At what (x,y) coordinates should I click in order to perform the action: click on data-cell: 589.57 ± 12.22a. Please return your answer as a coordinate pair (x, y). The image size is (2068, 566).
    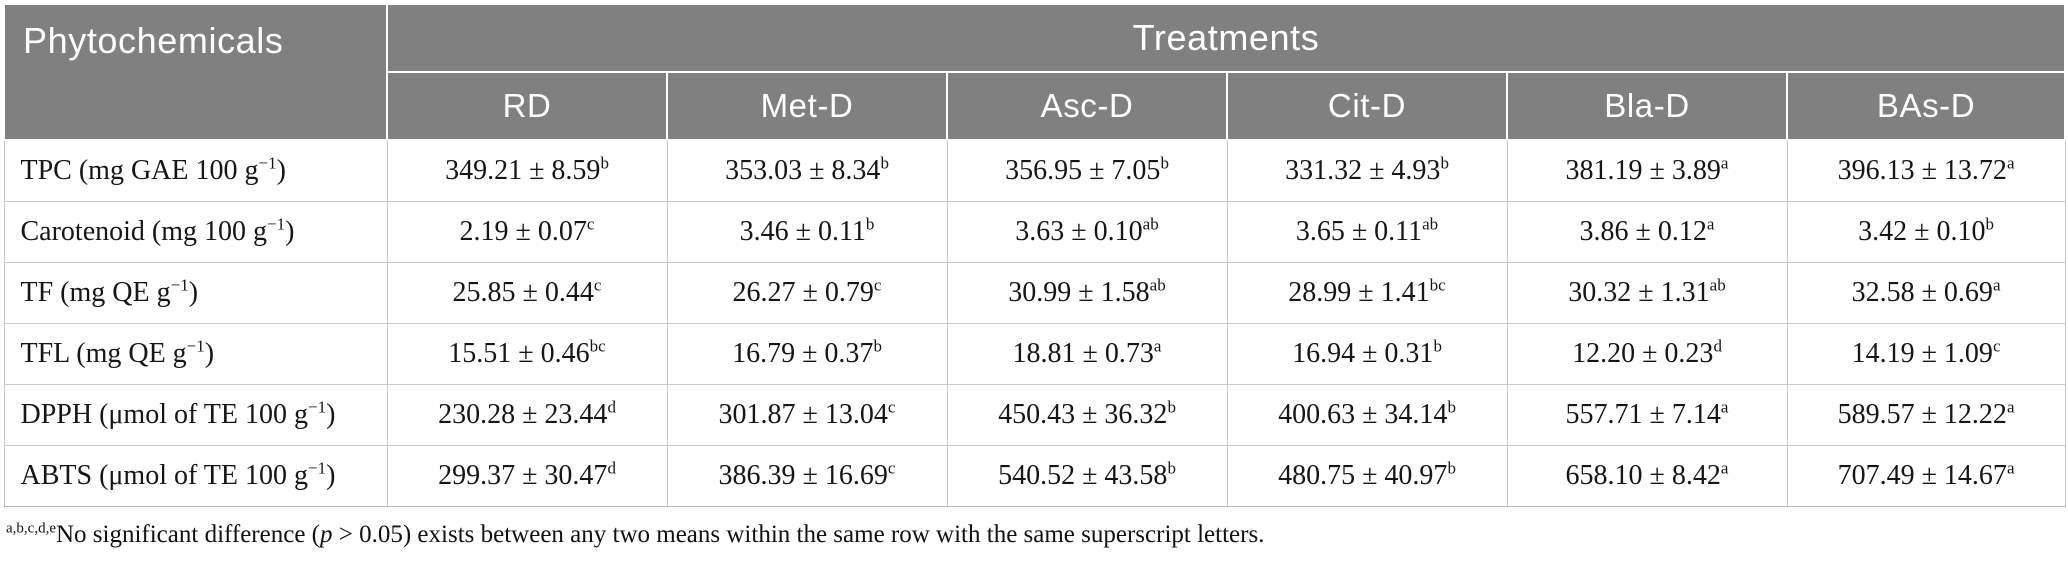
    Looking at the image, I should click on (1926, 414).